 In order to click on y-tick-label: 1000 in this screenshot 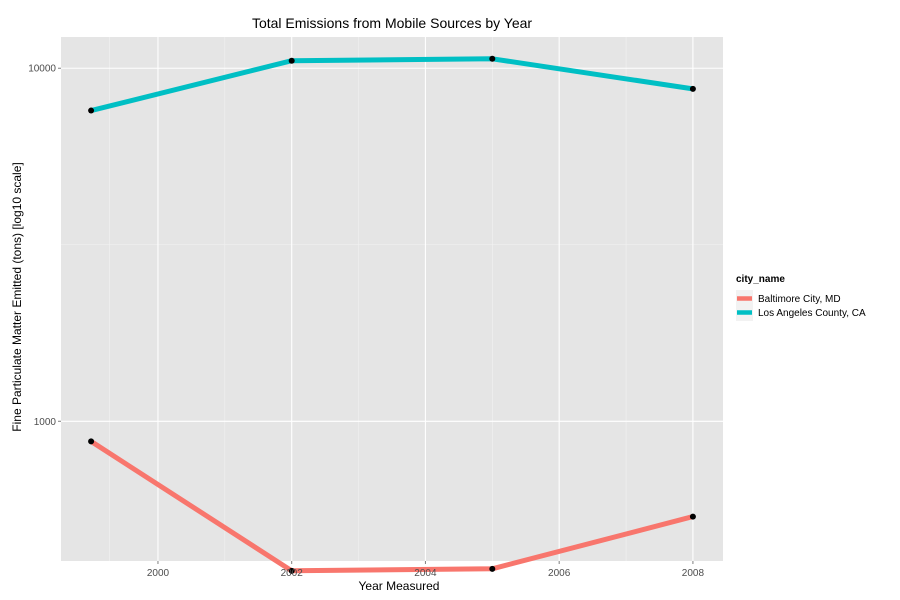, I will do `click(45, 422)`.